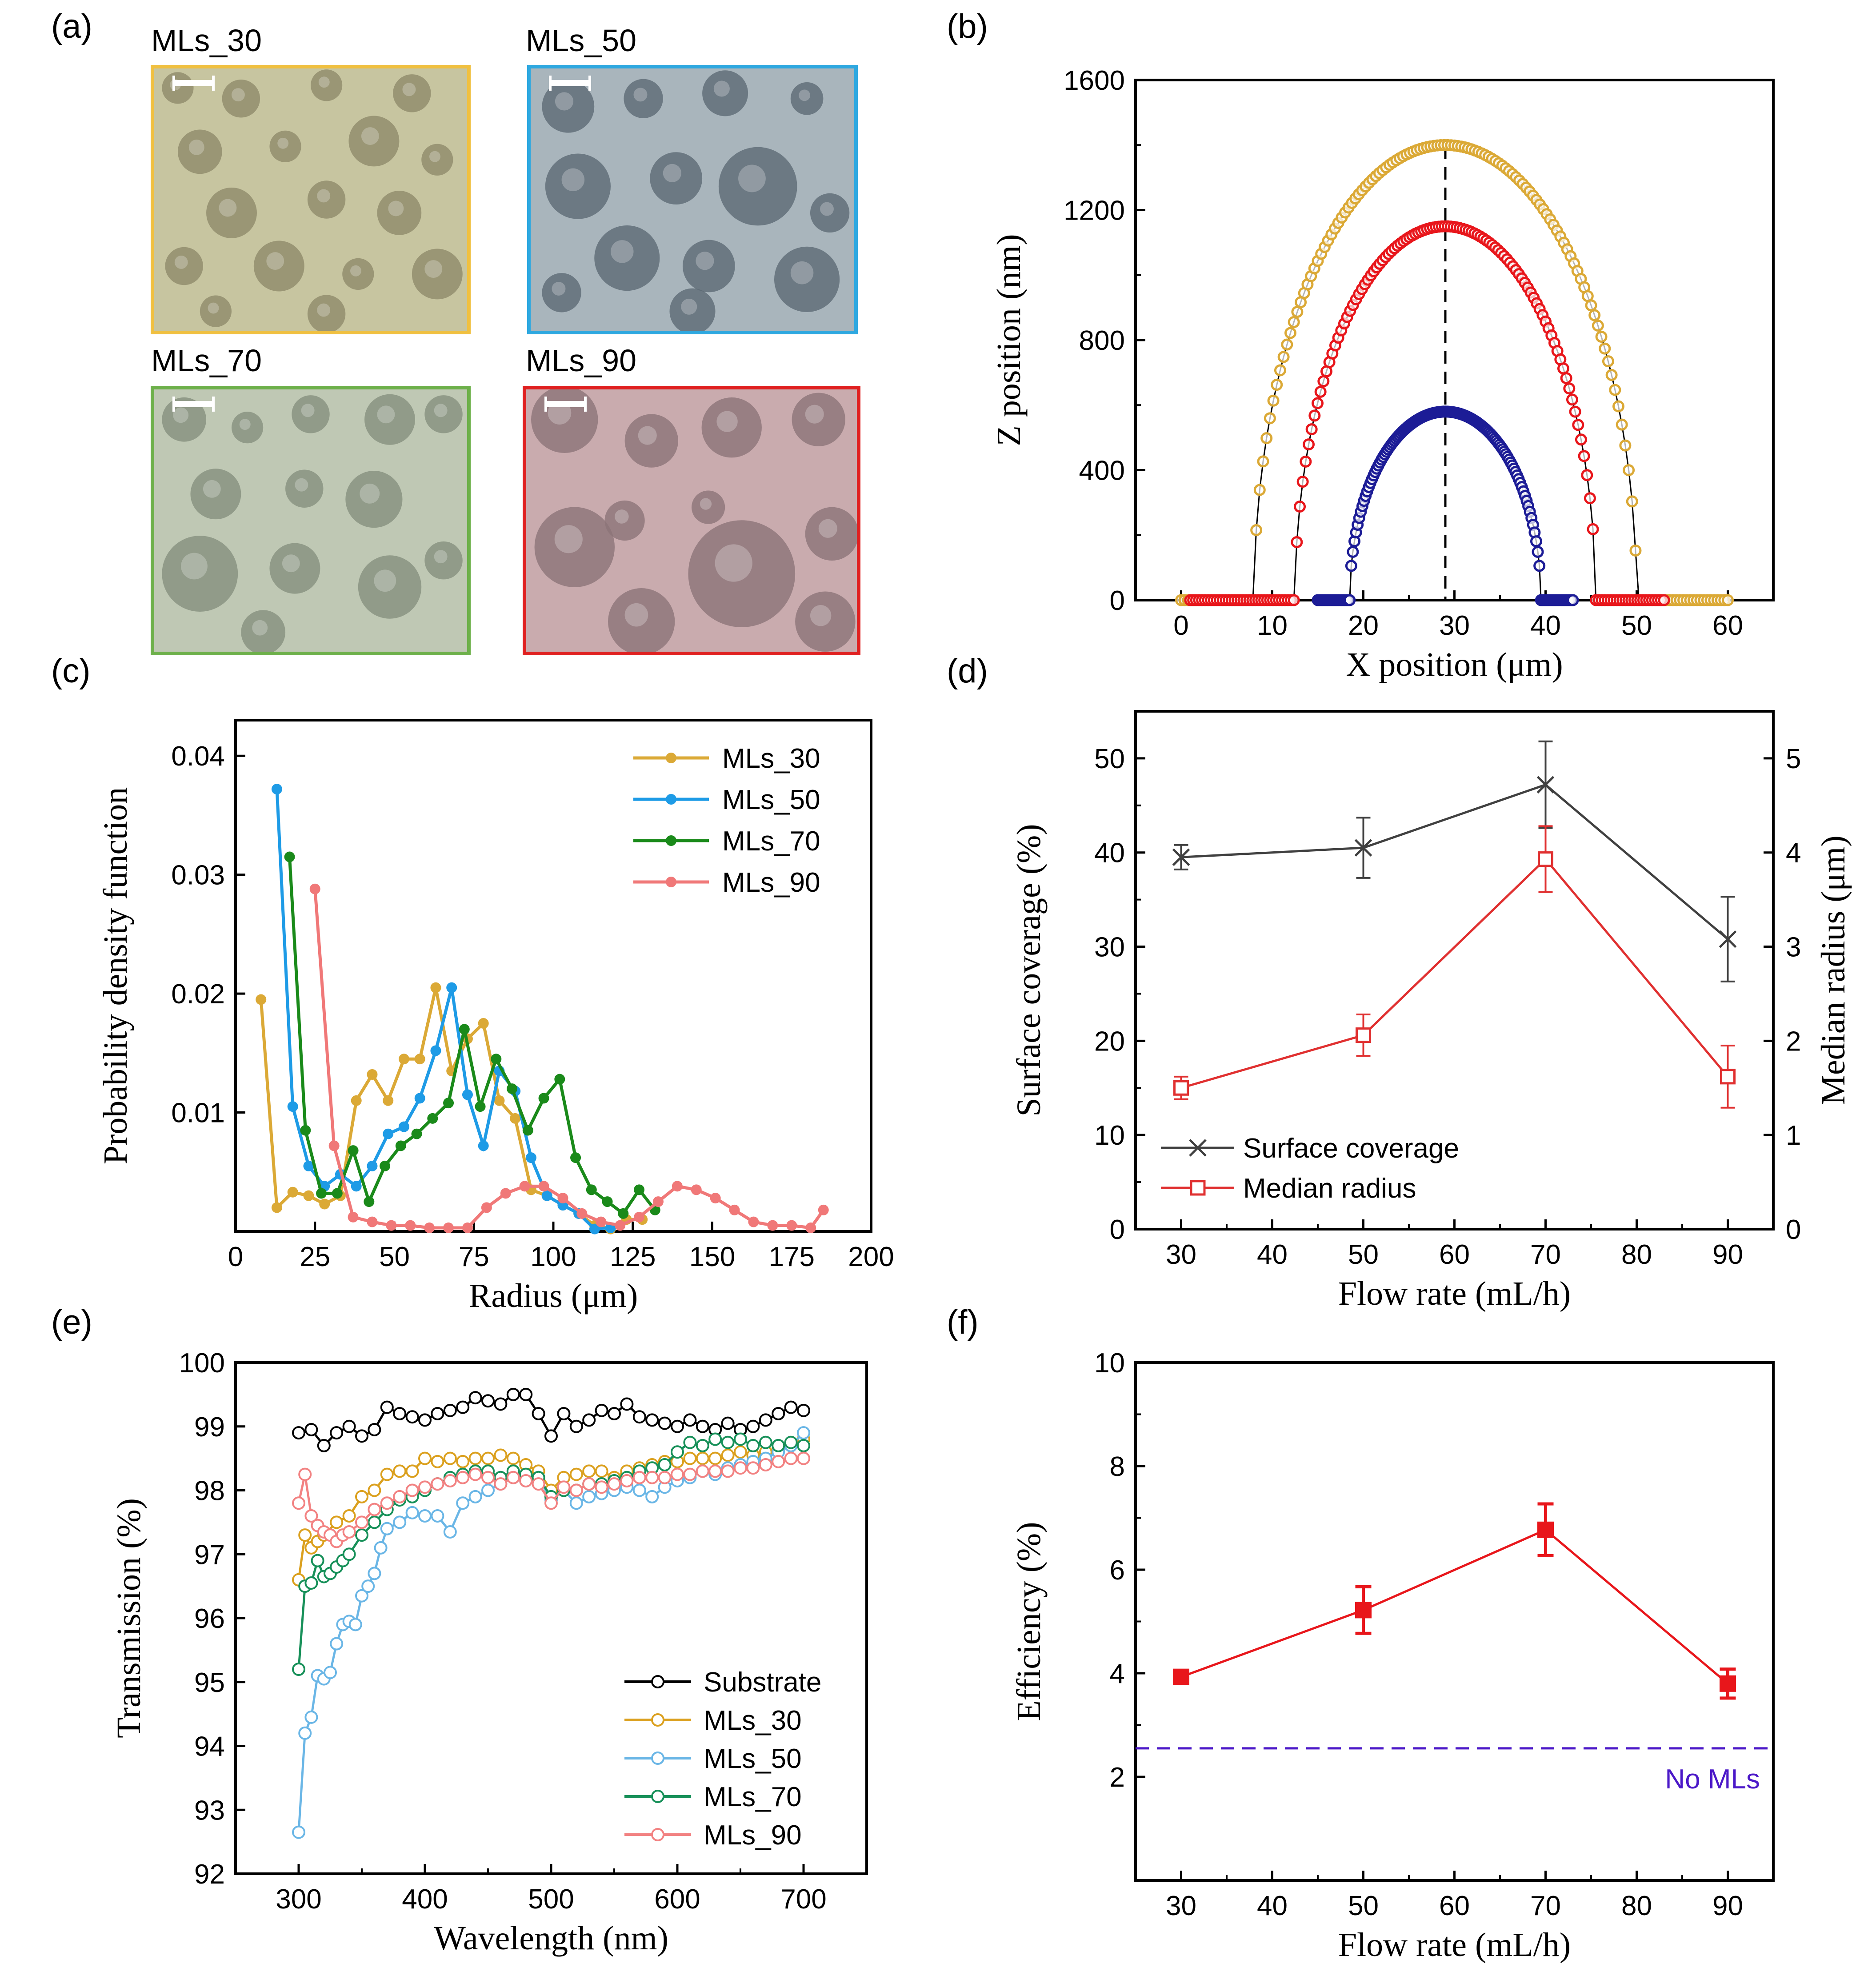 Image resolution: width=1852 pixels, height=1988 pixels. What do you see at coordinates (1329, 1188) in the screenshot?
I see `legend-label: Median radius` at bounding box center [1329, 1188].